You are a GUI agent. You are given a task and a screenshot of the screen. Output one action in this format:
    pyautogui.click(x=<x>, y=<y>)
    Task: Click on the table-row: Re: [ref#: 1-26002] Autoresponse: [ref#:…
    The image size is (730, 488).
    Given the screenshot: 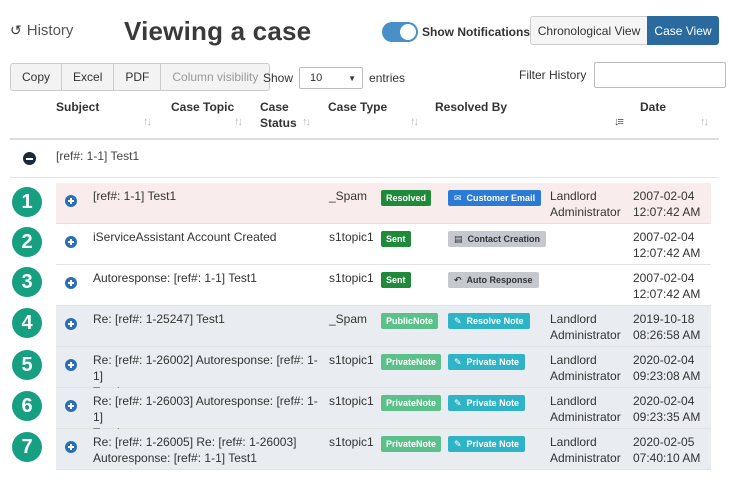 What is the action you would take?
    pyautogui.click(x=383, y=373)
    